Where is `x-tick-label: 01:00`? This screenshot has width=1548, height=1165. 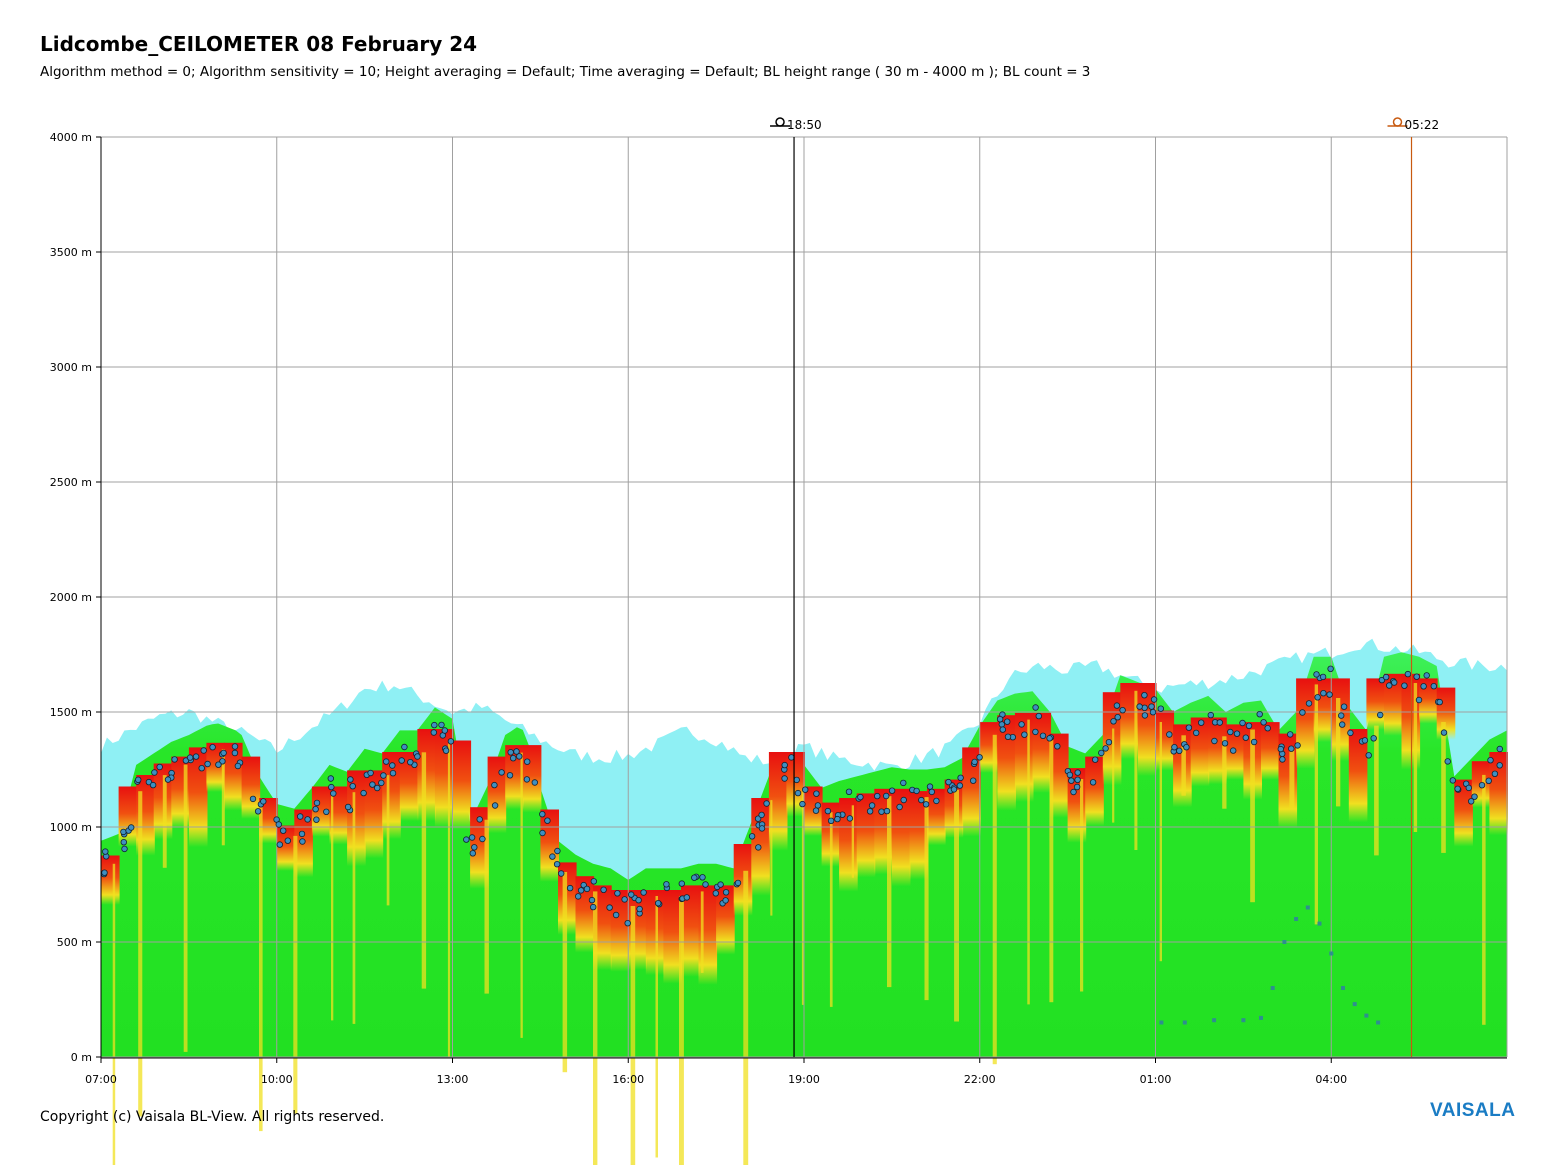
x-tick-label: 01:00 is located at coordinates (1156, 1079).